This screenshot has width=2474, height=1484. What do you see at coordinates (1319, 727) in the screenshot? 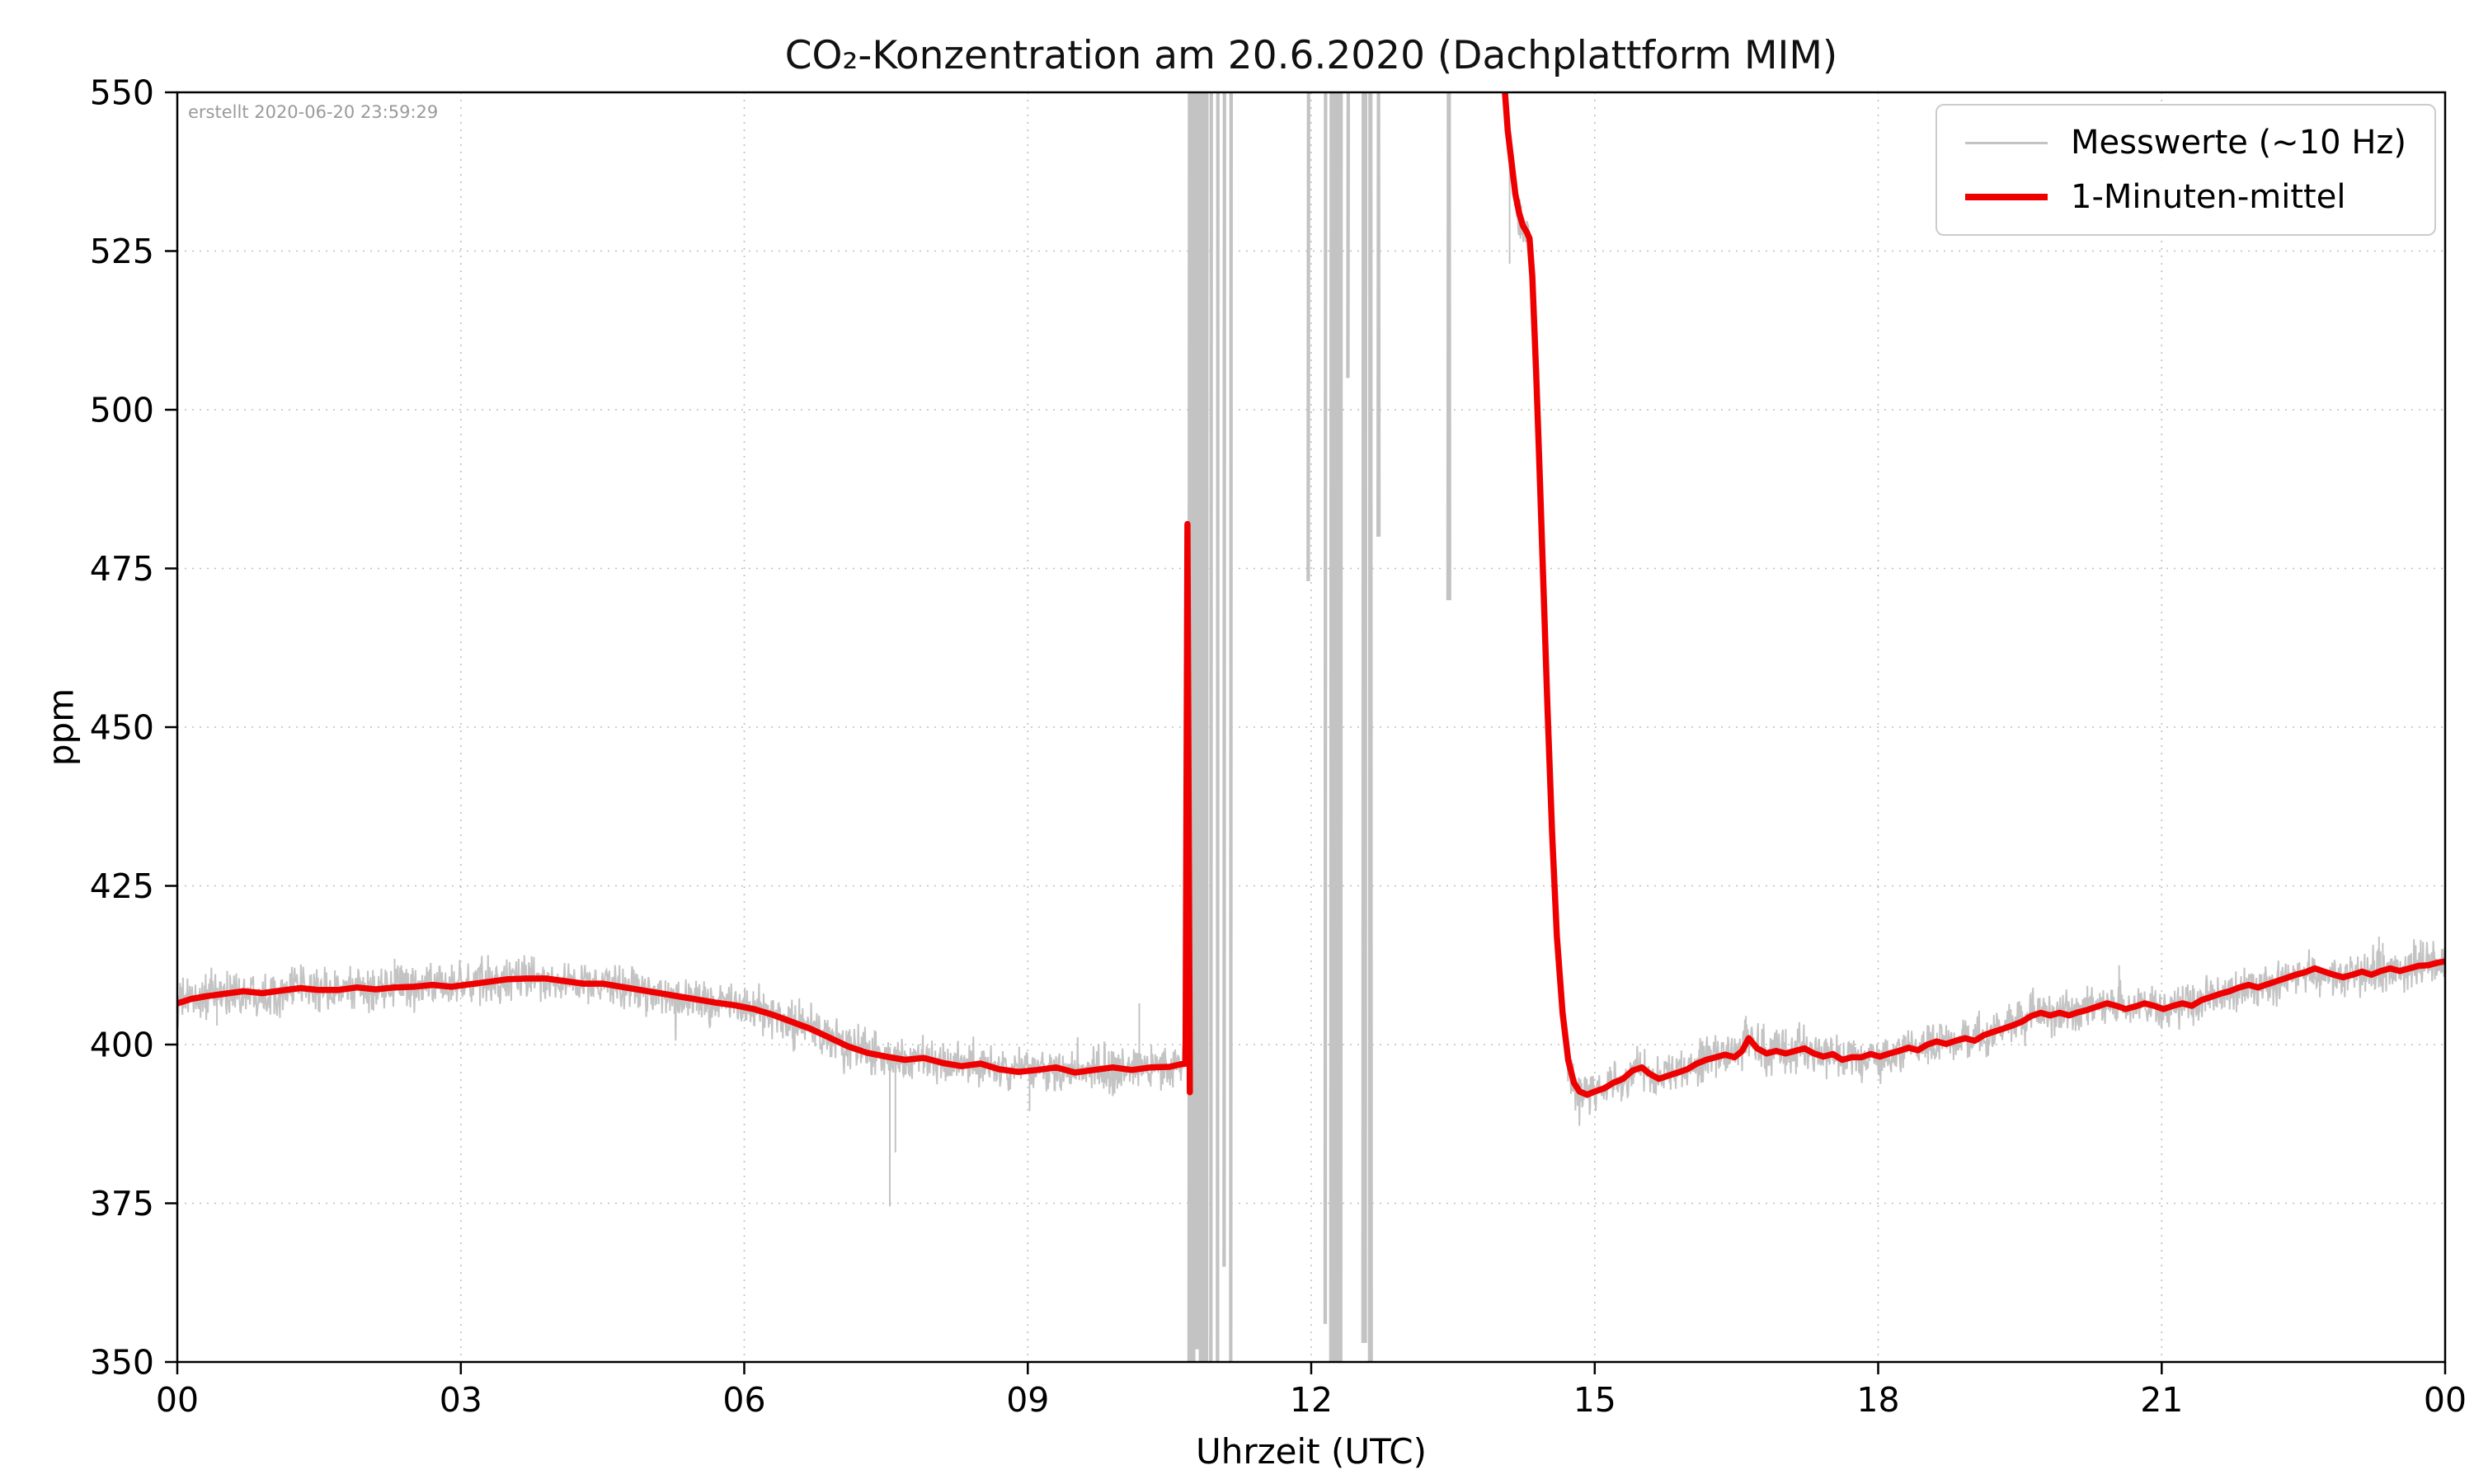
I see `saturation-bands` at bounding box center [1319, 727].